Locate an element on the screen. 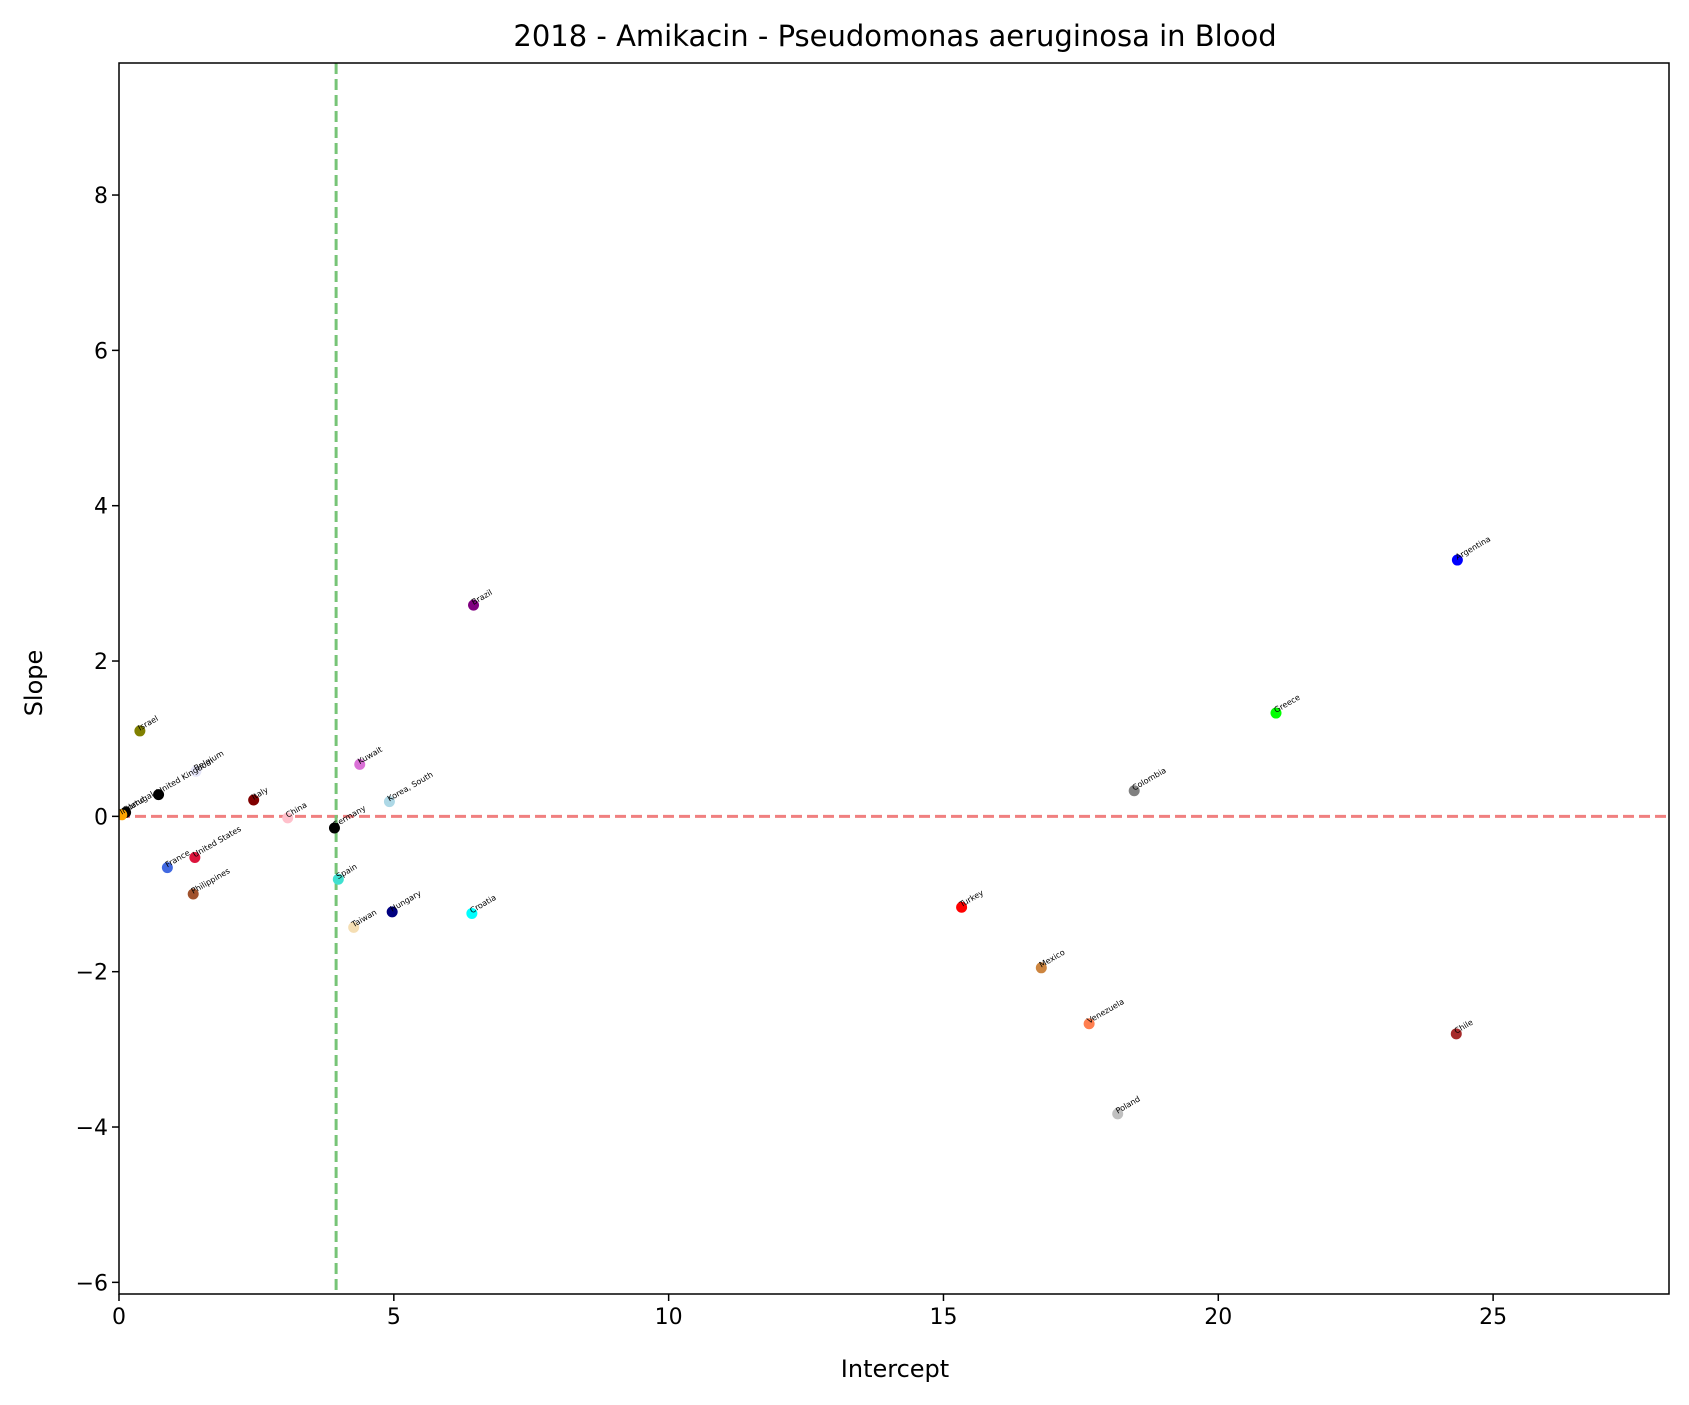  x-axis-label: Intercept is located at coordinates (895, 1369).